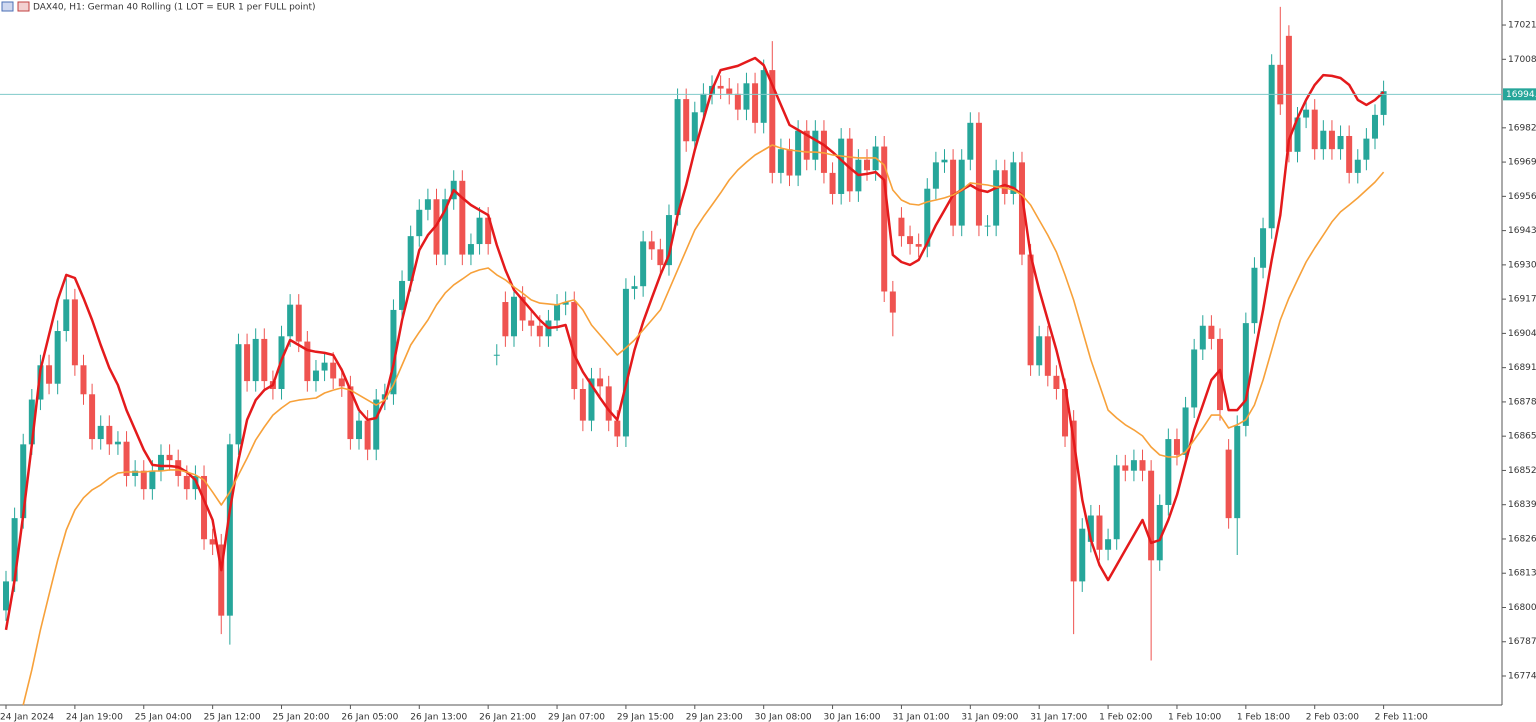 This screenshot has width=1536, height=722. I want to click on x-tick-label: 25 Jan 12:00, so click(232, 717).